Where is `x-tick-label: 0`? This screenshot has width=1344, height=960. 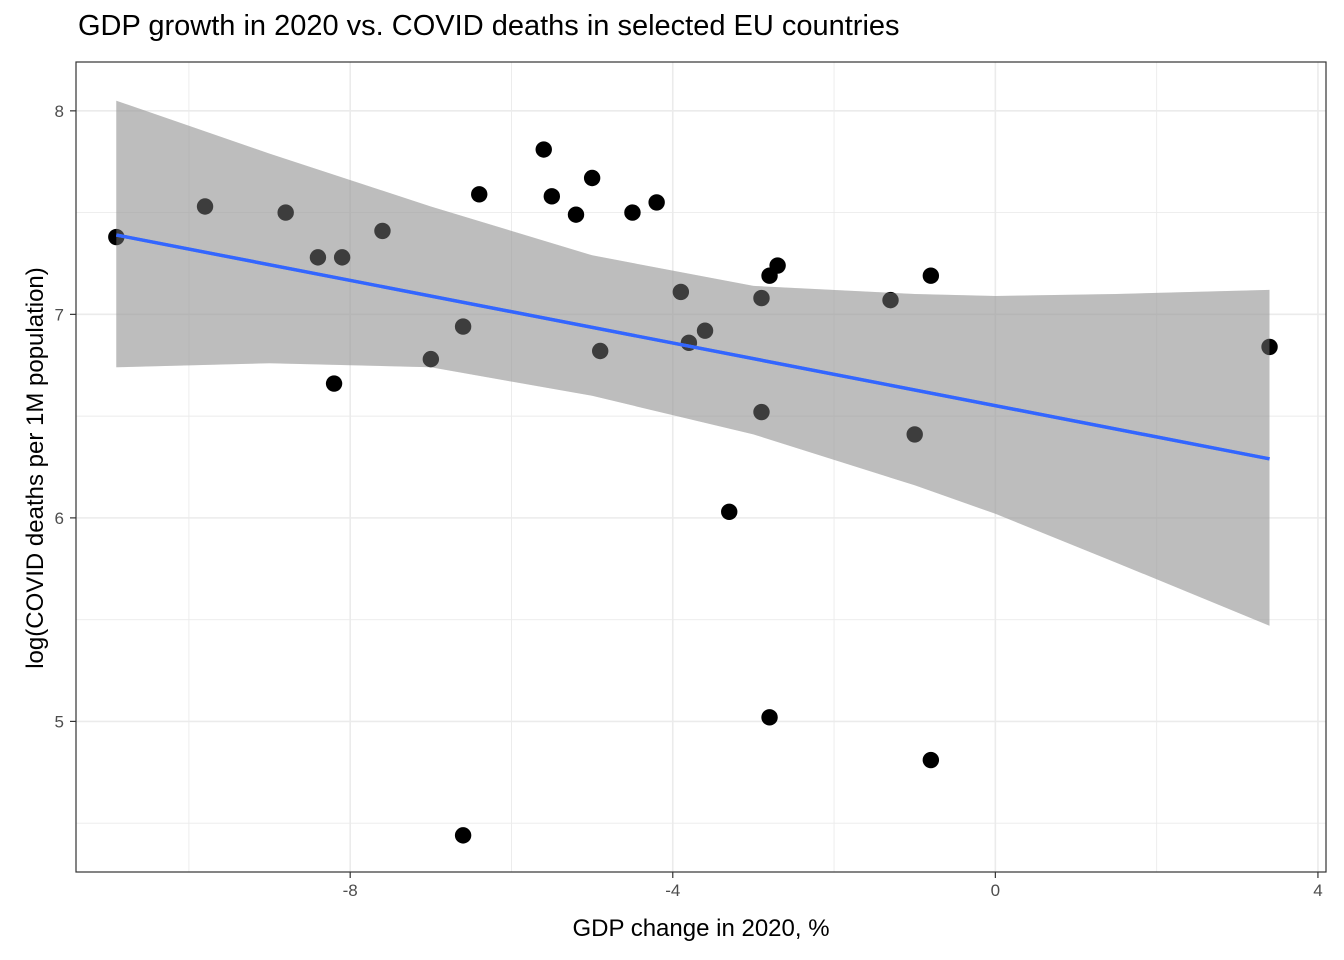
x-tick-label: 0 is located at coordinates (995, 890).